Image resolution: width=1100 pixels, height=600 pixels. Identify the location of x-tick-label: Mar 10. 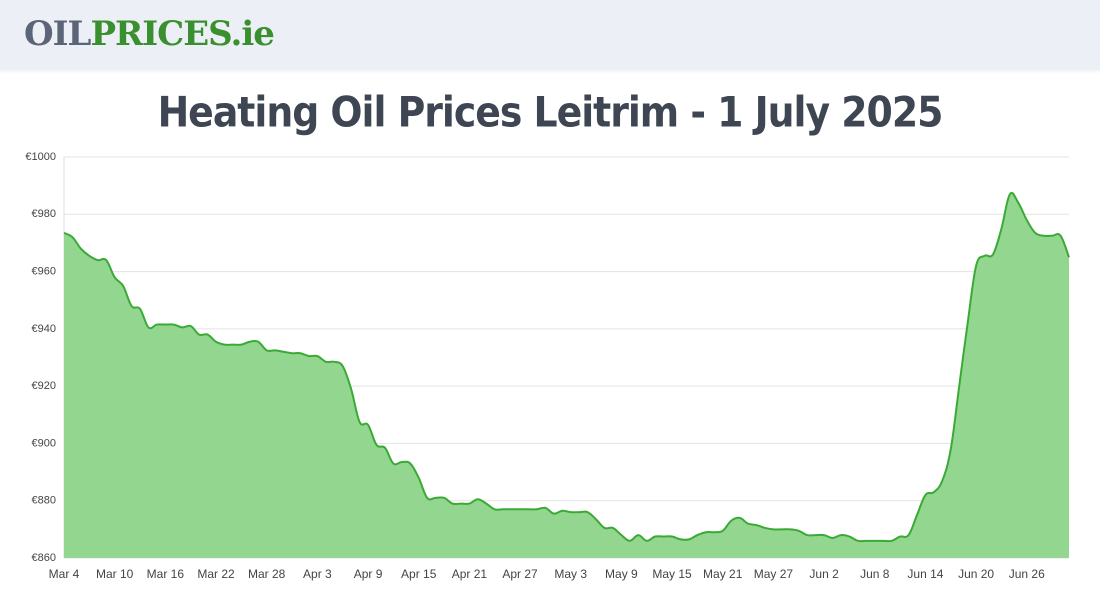
(115, 574).